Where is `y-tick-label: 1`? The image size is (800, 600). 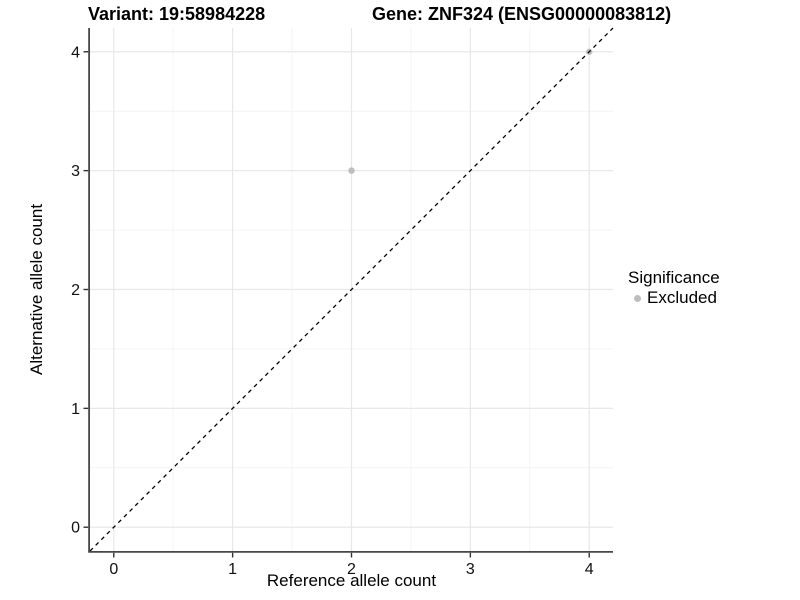 y-tick-label: 1 is located at coordinates (75, 409).